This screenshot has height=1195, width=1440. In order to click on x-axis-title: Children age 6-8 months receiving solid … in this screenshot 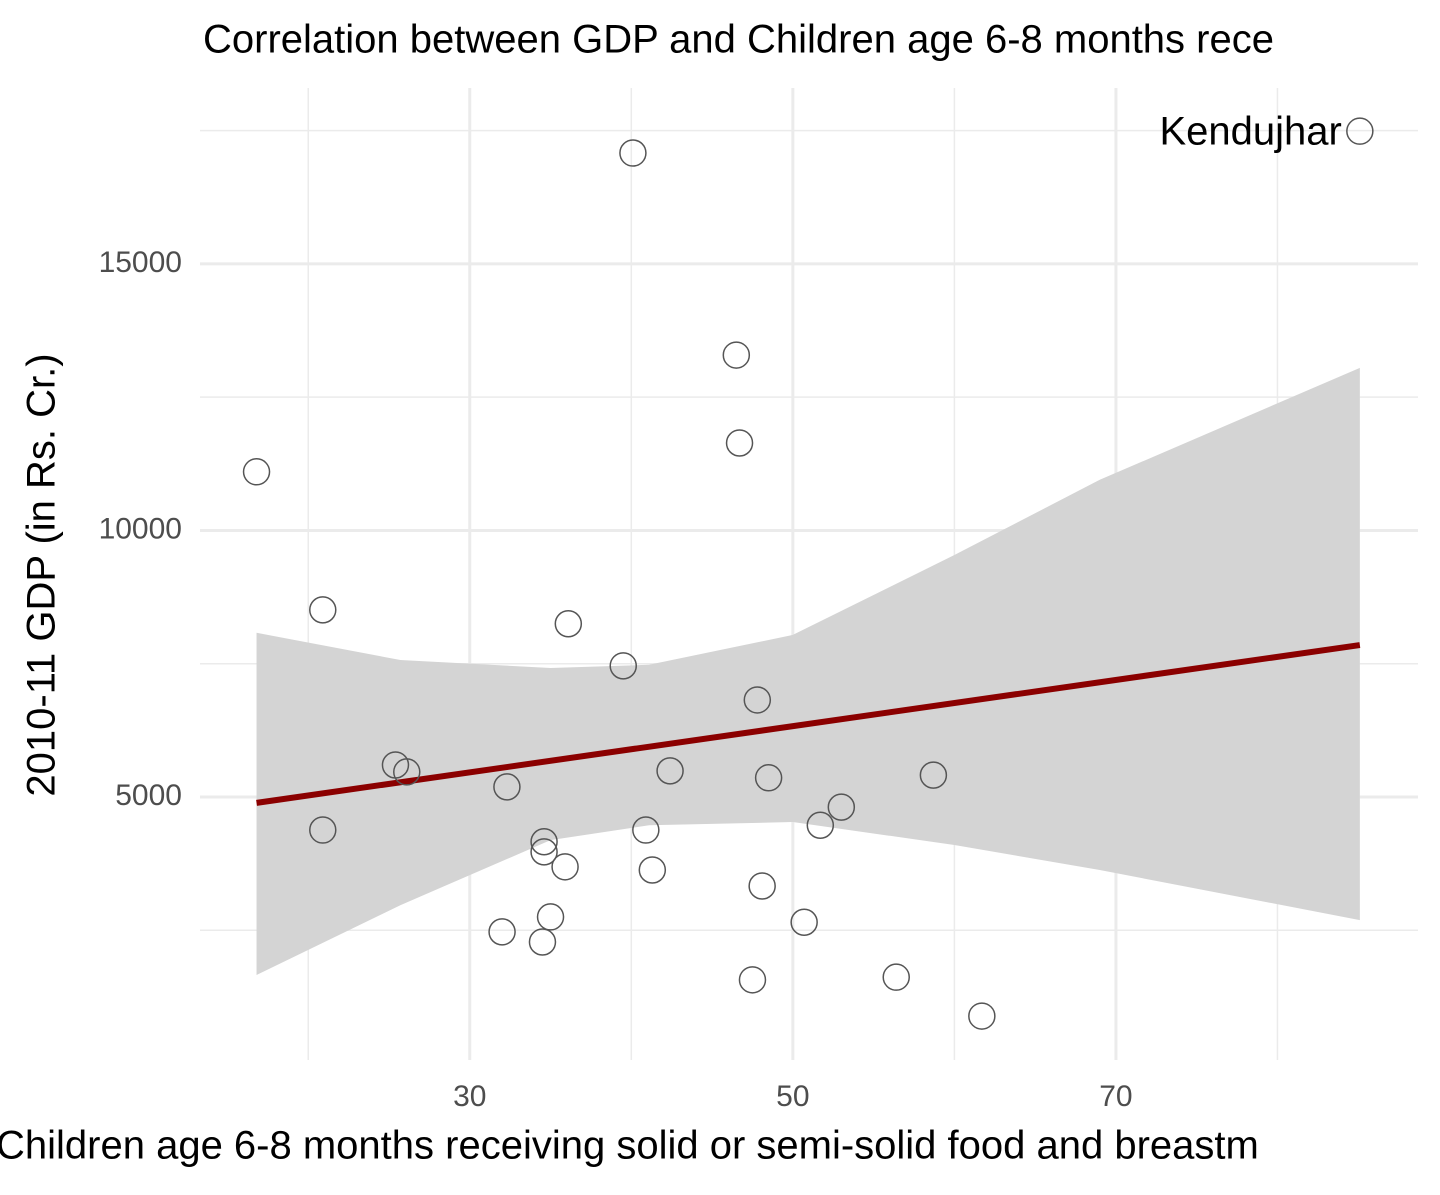, I will do `click(629, 1146)`.